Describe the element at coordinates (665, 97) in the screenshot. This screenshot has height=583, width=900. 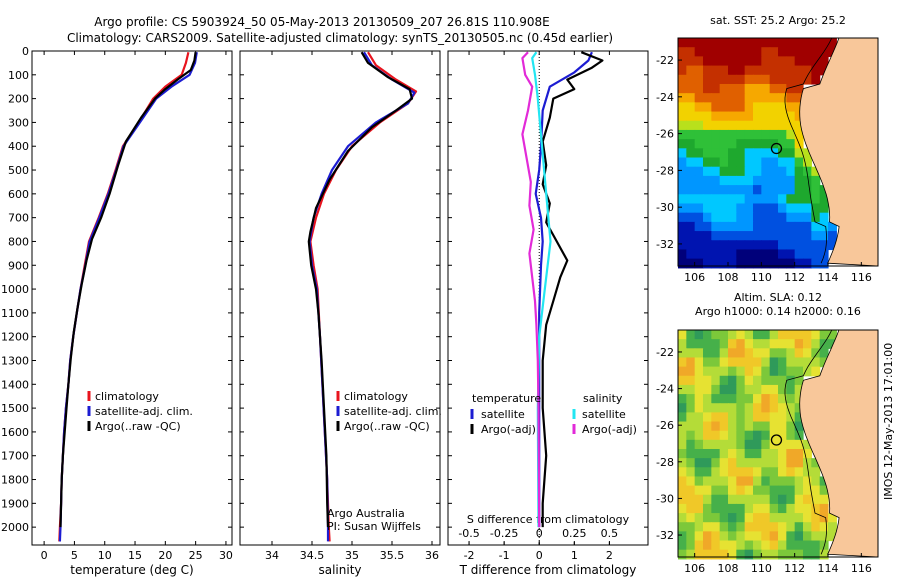
I see `map-ytick-label: -24` at that location.